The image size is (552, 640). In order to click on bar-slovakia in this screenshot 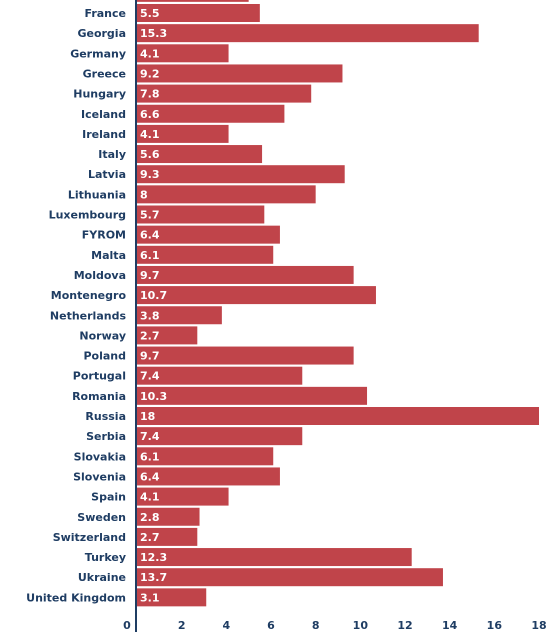, I will do `click(205, 456)`.